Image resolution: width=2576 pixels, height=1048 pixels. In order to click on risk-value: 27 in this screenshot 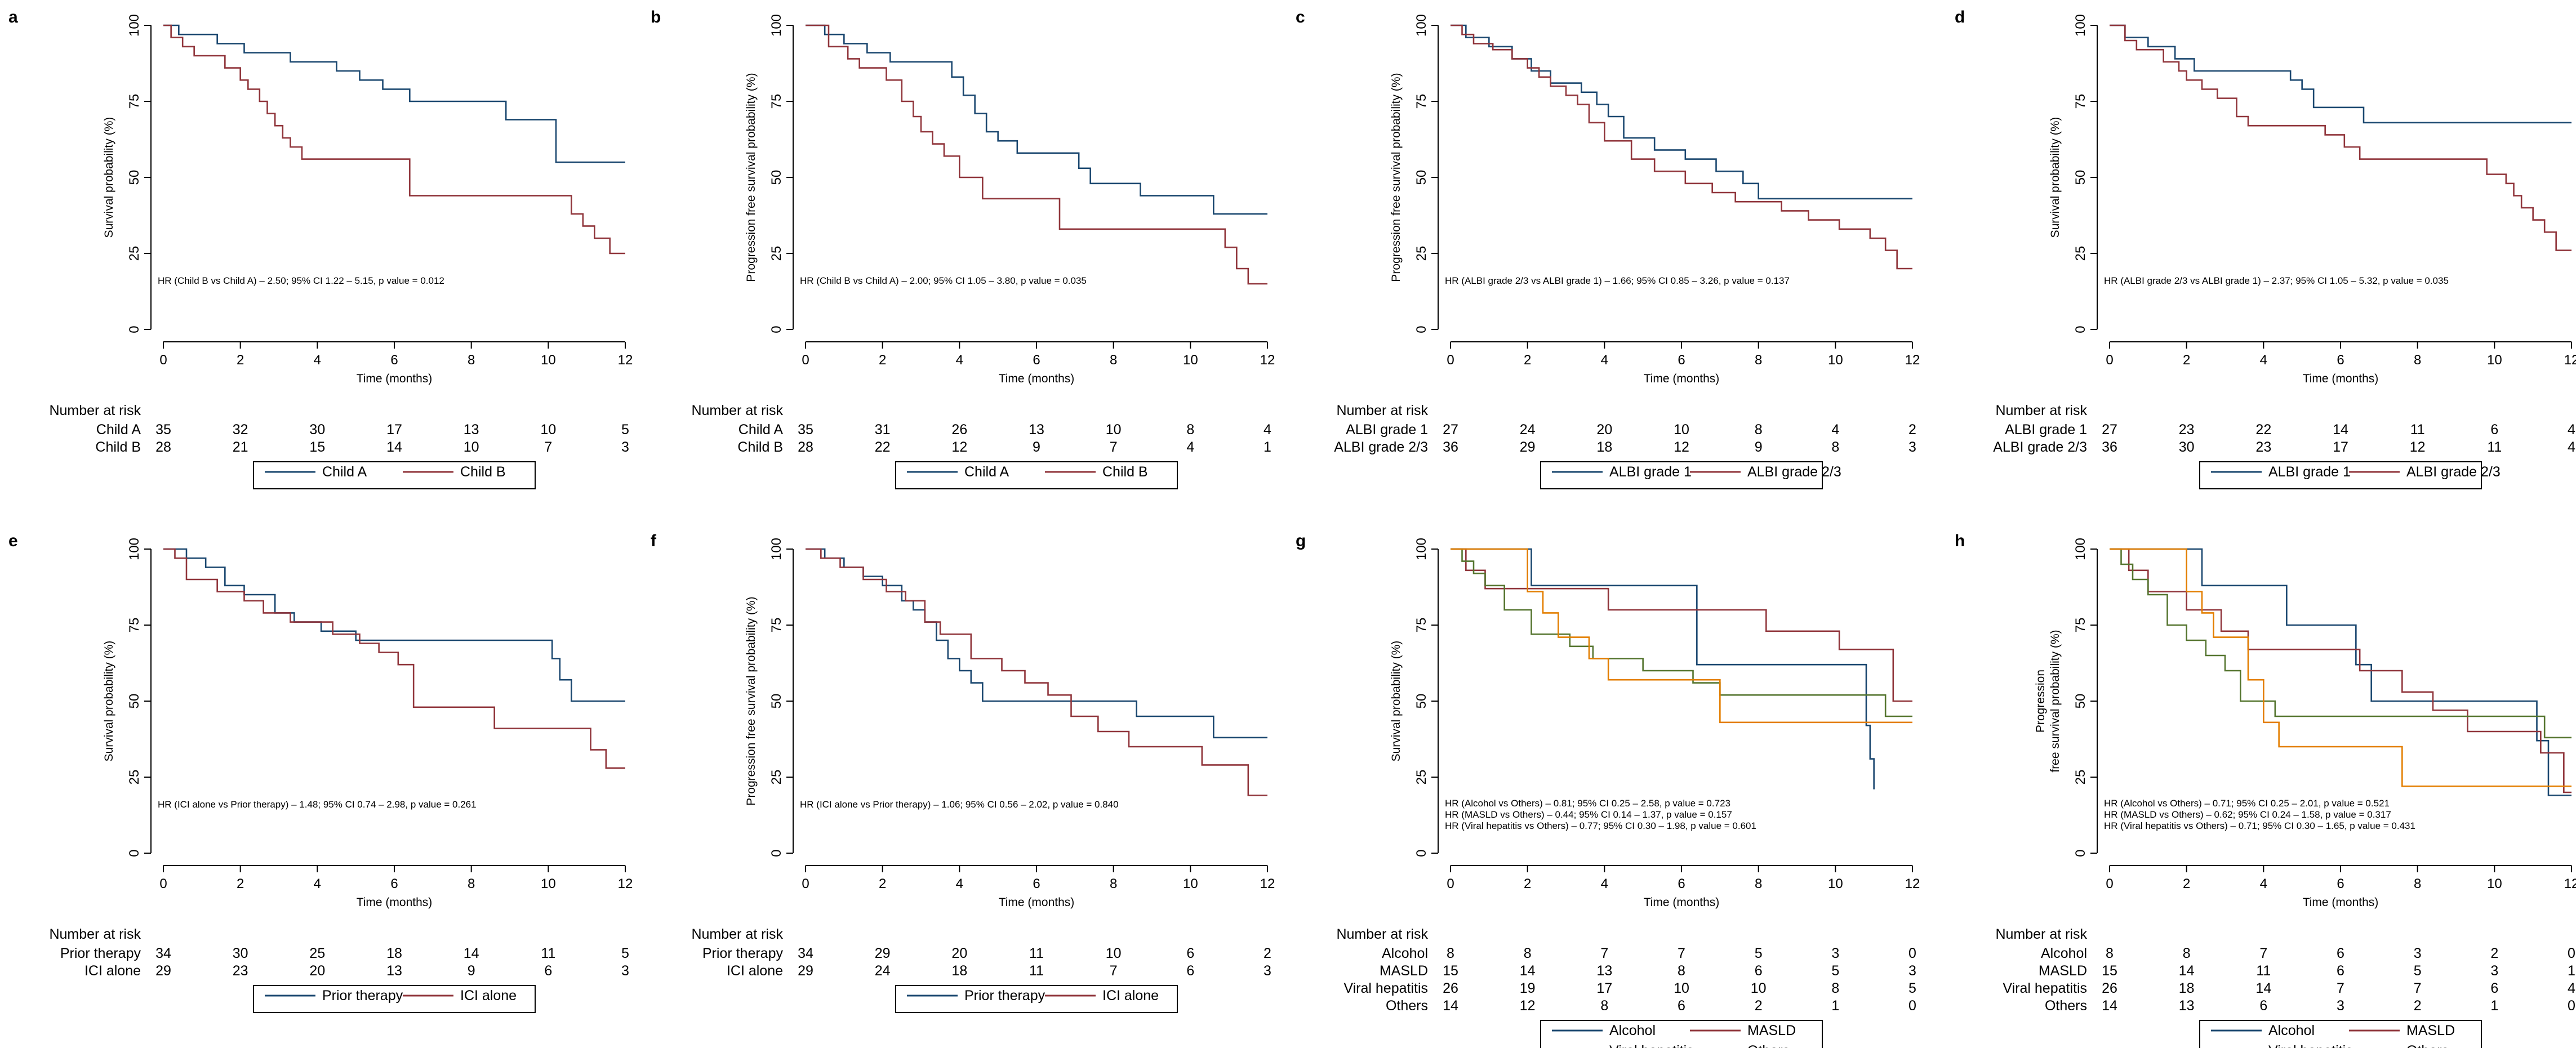, I will do `click(2109, 430)`.